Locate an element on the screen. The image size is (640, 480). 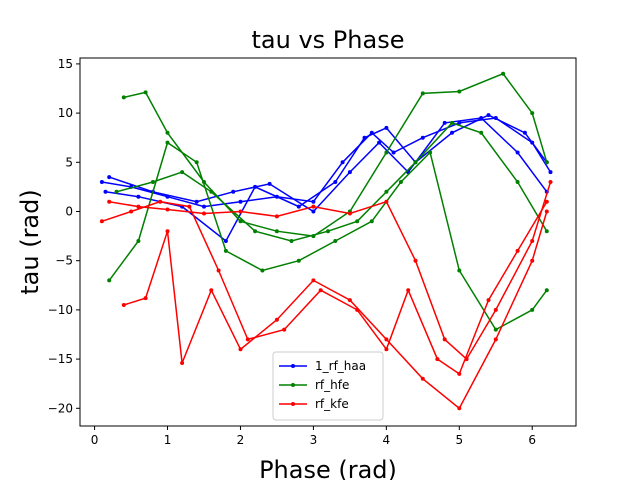
x-tick-label: 5 is located at coordinates (459, 440).